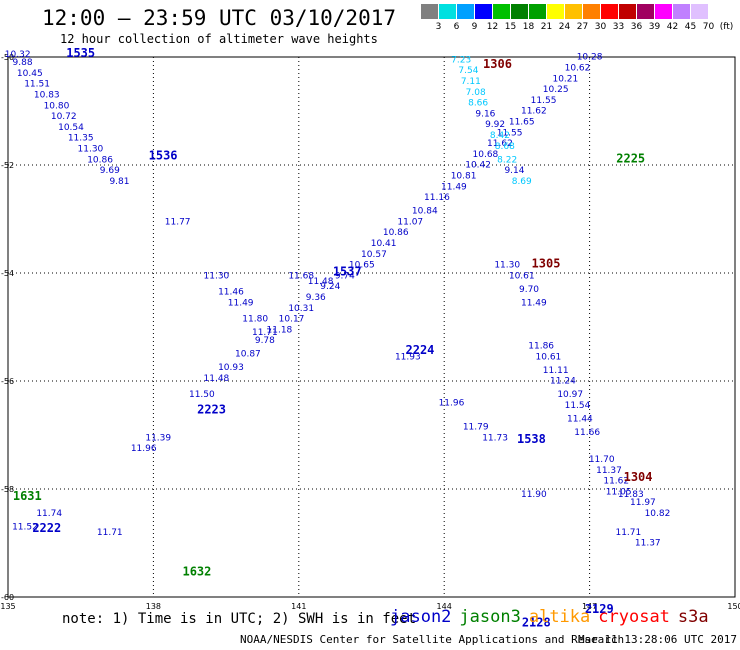  Describe the element at coordinates (654, 27) in the screenshot. I see `legend-label: 39` at that location.